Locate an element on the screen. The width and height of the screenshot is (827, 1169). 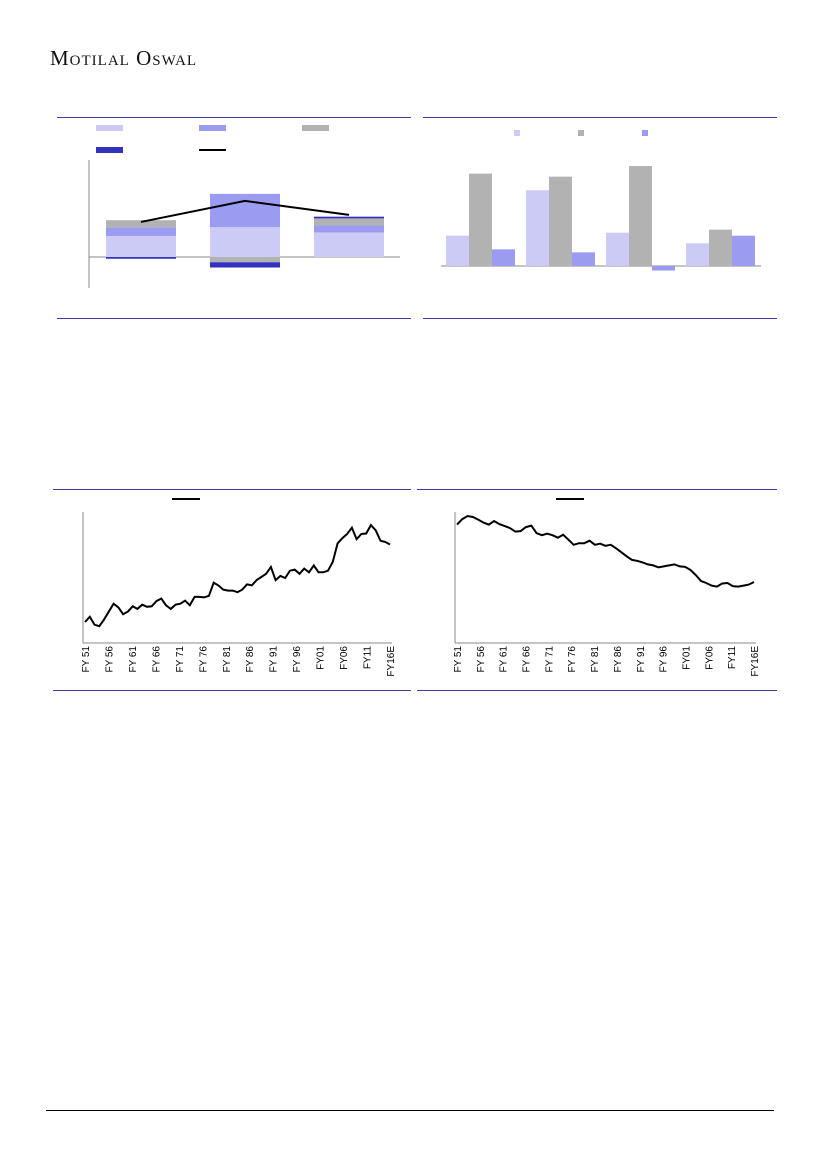
grouped-bar-chart is located at coordinates (601, 200).